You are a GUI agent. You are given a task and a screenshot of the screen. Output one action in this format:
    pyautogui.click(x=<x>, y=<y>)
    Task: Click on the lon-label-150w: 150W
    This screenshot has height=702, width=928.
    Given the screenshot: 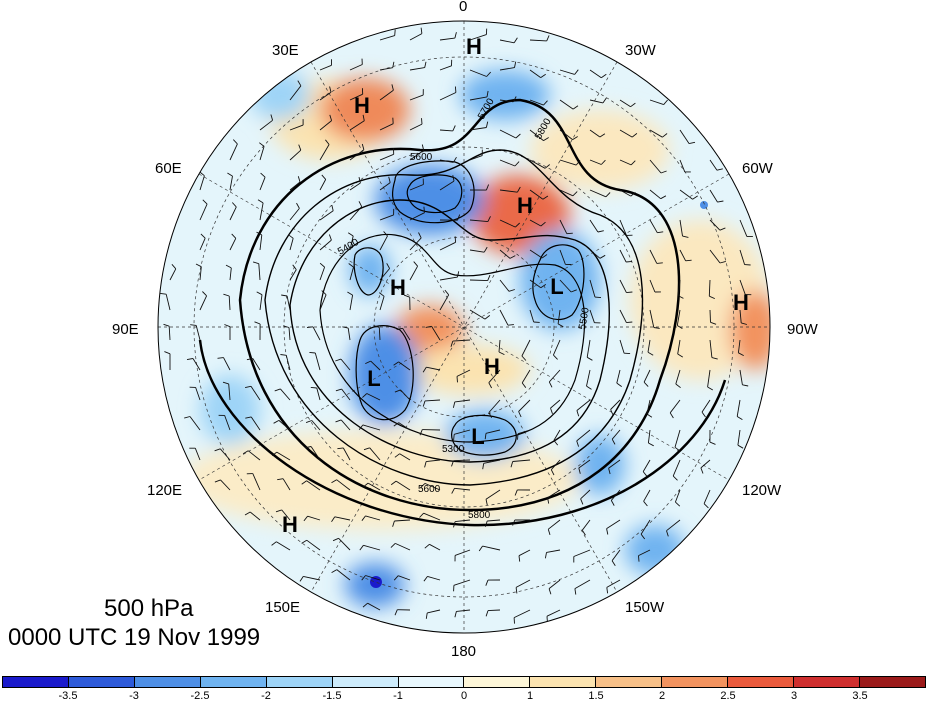 What is the action you would take?
    pyautogui.click(x=645, y=607)
    